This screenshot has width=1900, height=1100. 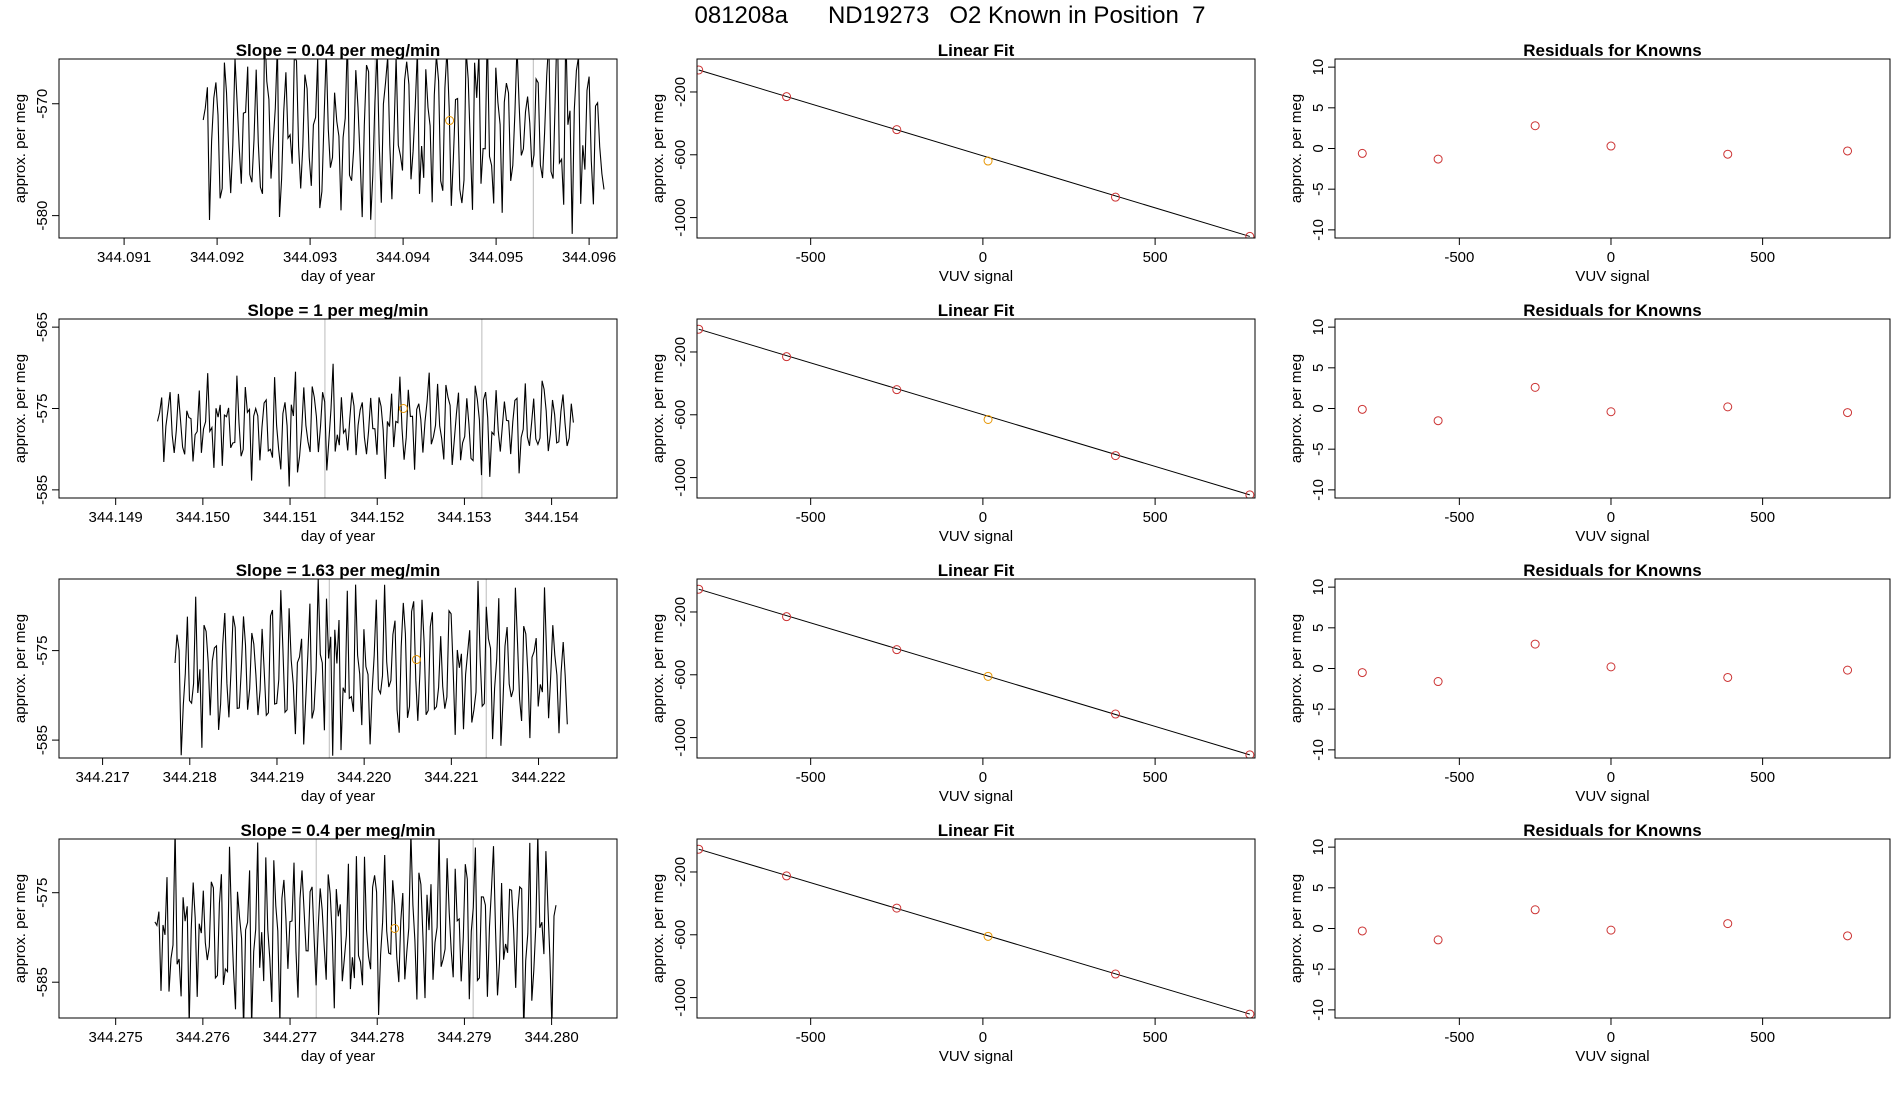 I want to click on known-marker, so click(x=403, y=408).